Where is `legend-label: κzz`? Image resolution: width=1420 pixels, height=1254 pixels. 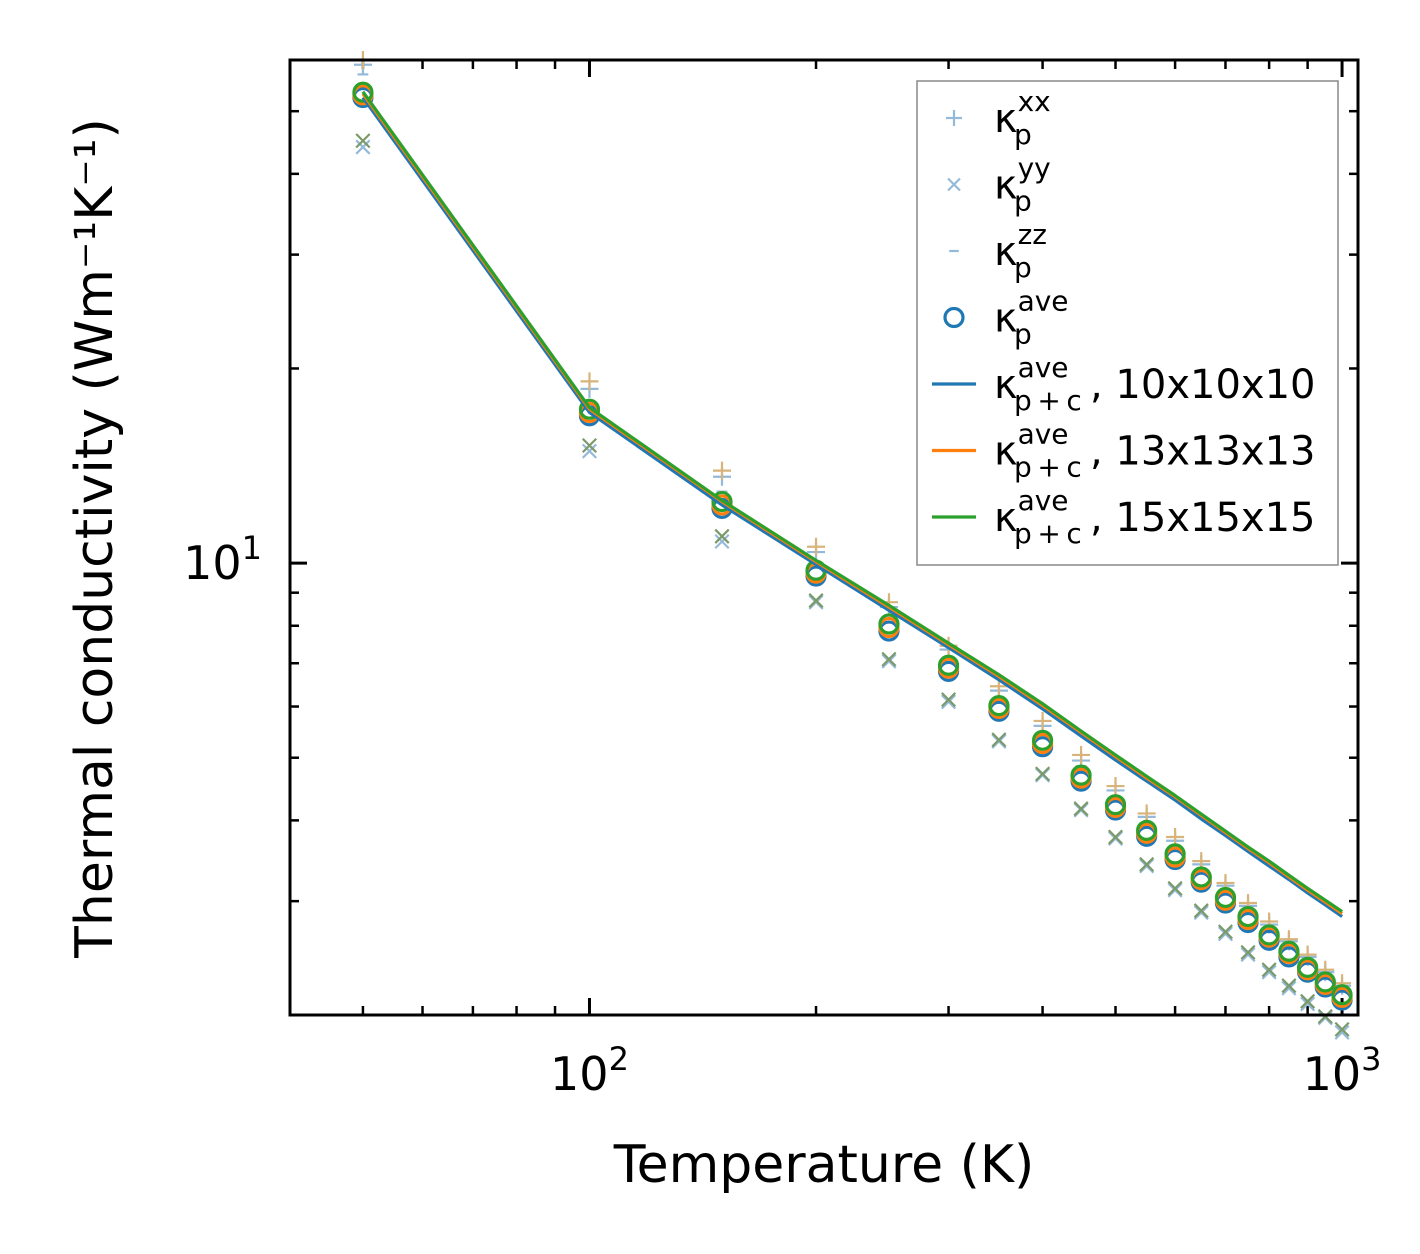 legend-label: κzz is located at coordinates (1020, 246).